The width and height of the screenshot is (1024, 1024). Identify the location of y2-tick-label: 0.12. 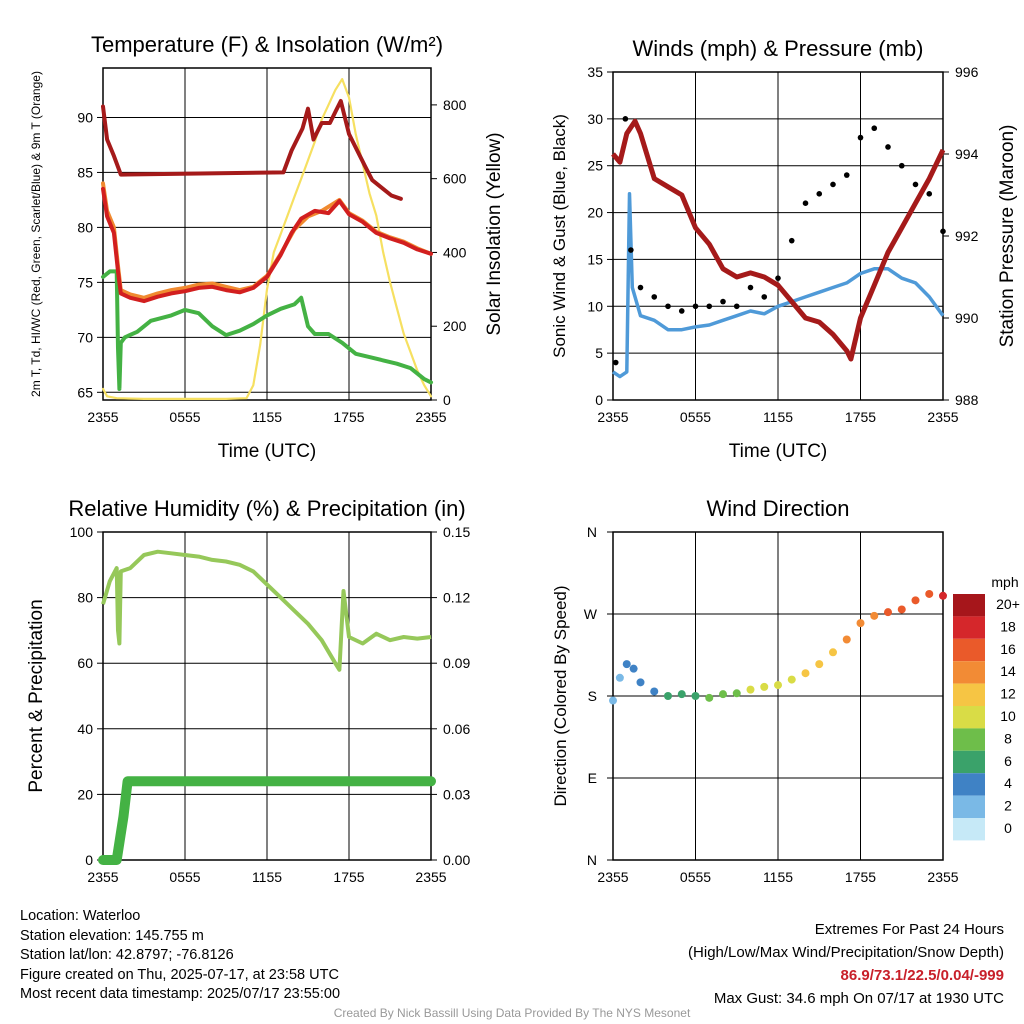
(456, 598).